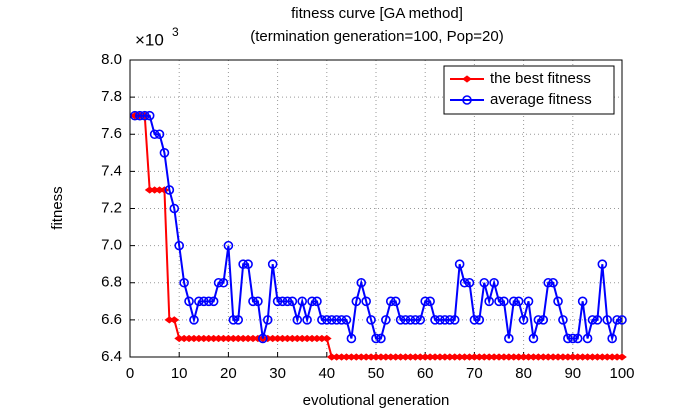  What do you see at coordinates (111, 170) in the screenshot?
I see `y-tick-label: 7.4` at bounding box center [111, 170].